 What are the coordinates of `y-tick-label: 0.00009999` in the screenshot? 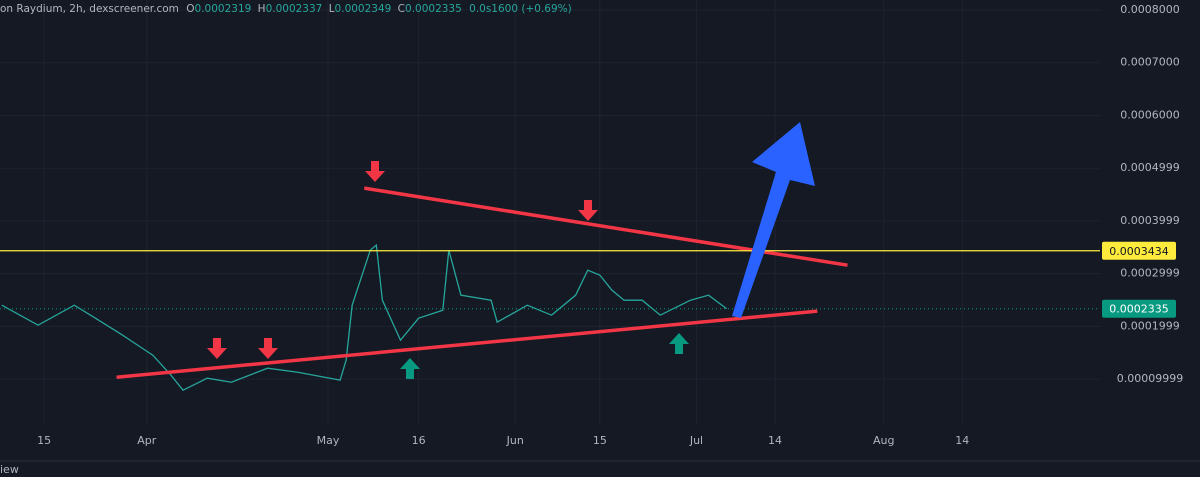 It's located at (1150, 378).